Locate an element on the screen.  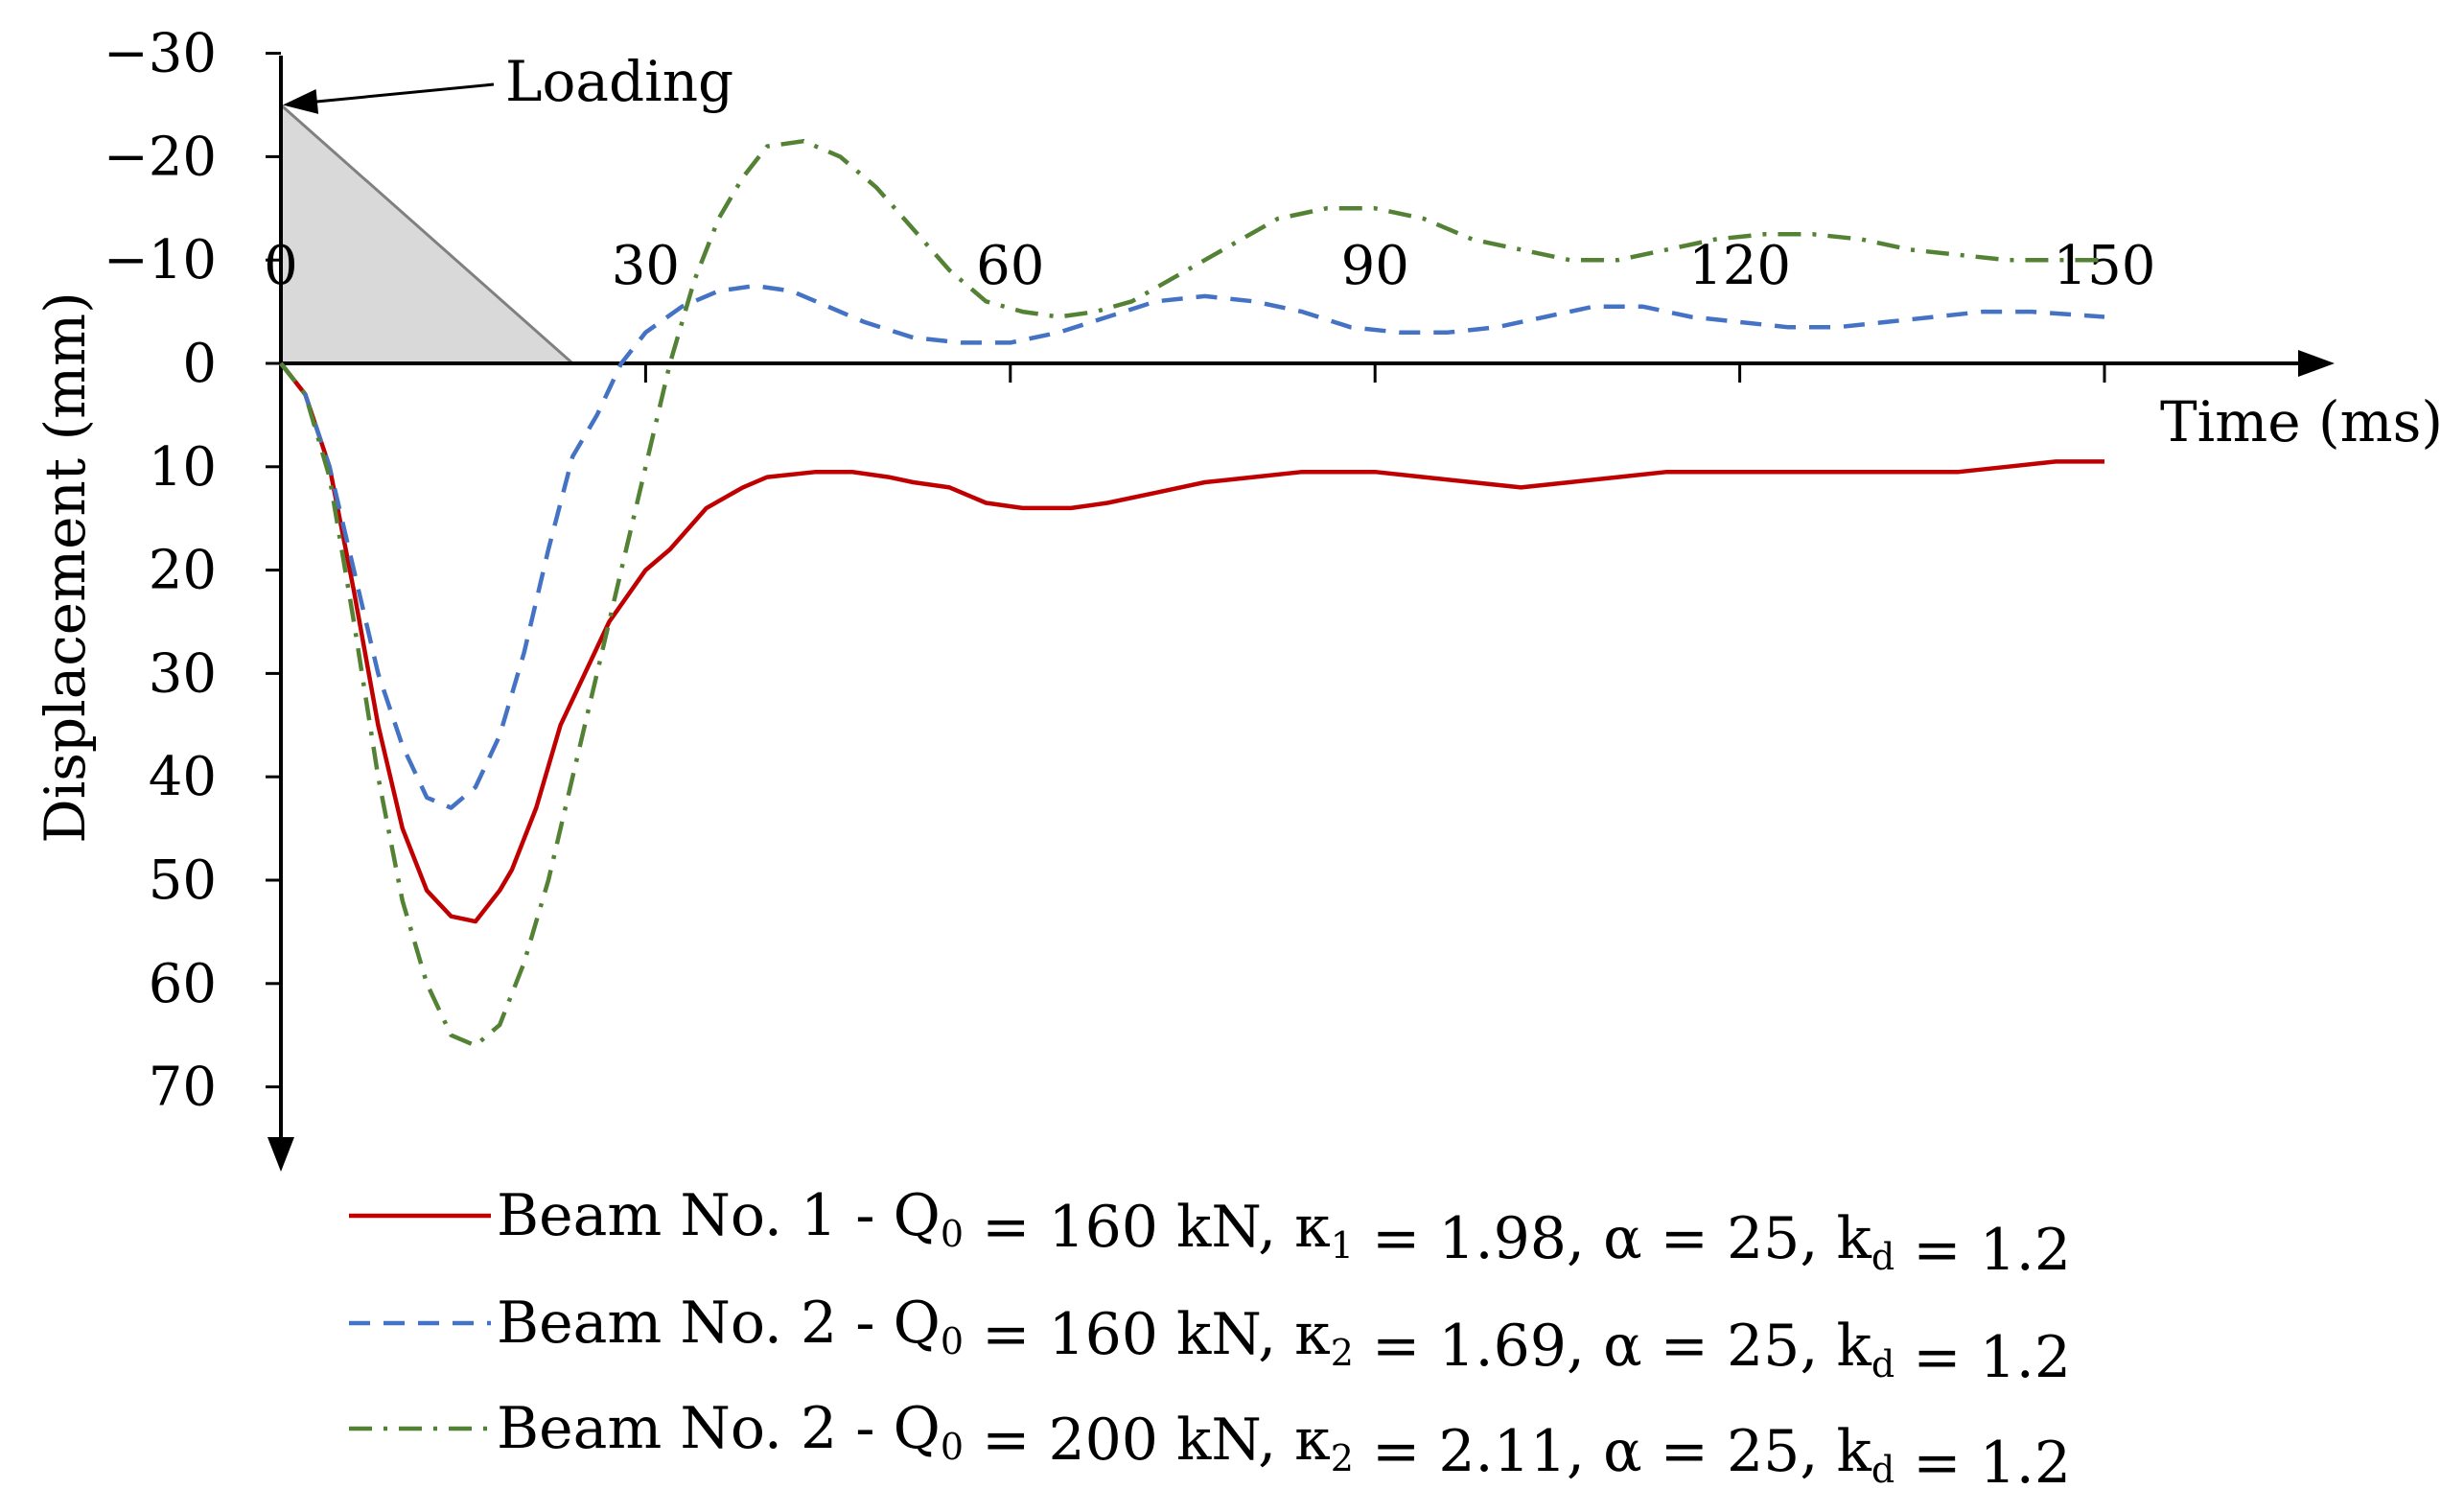
y-tick-label: −10 is located at coordinates (160, 260).